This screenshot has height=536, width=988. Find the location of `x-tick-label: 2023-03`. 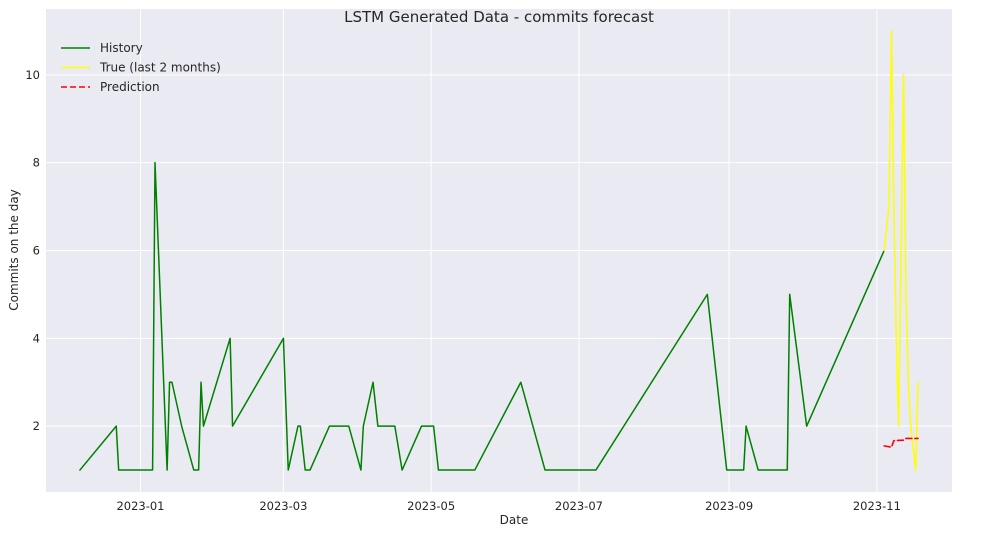

x-tick-label: 2023-03 is located at coordinates (283, 506).